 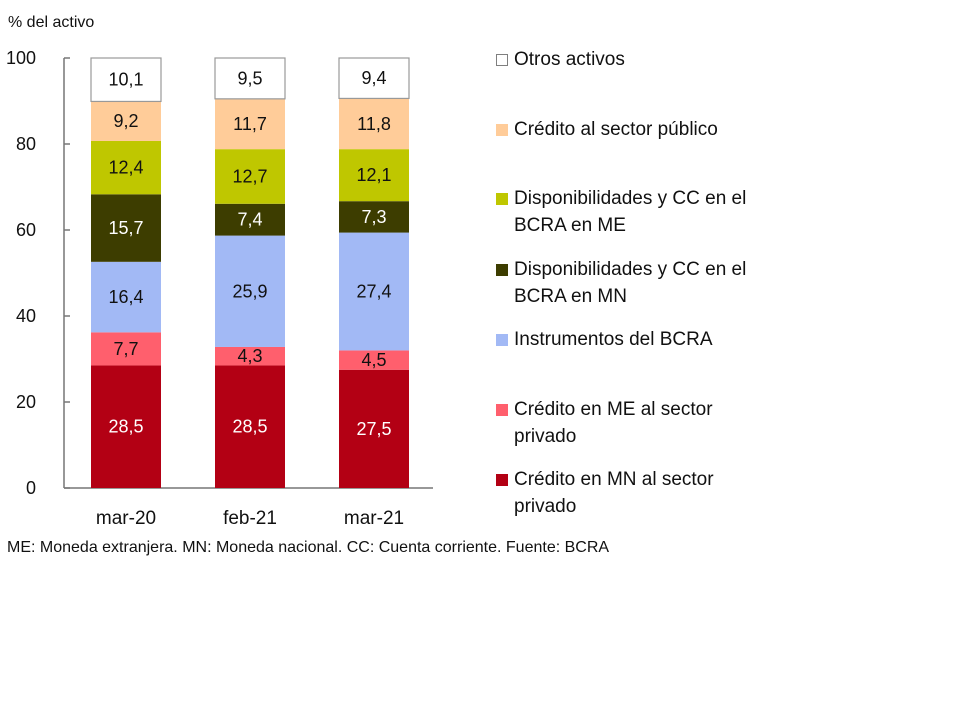 What do you see at coordinates (646, 283) in the screenshot?
I see `legend-item: Disponibilidades y CC en el BCRA en MN` at bounding box center [646, 283].